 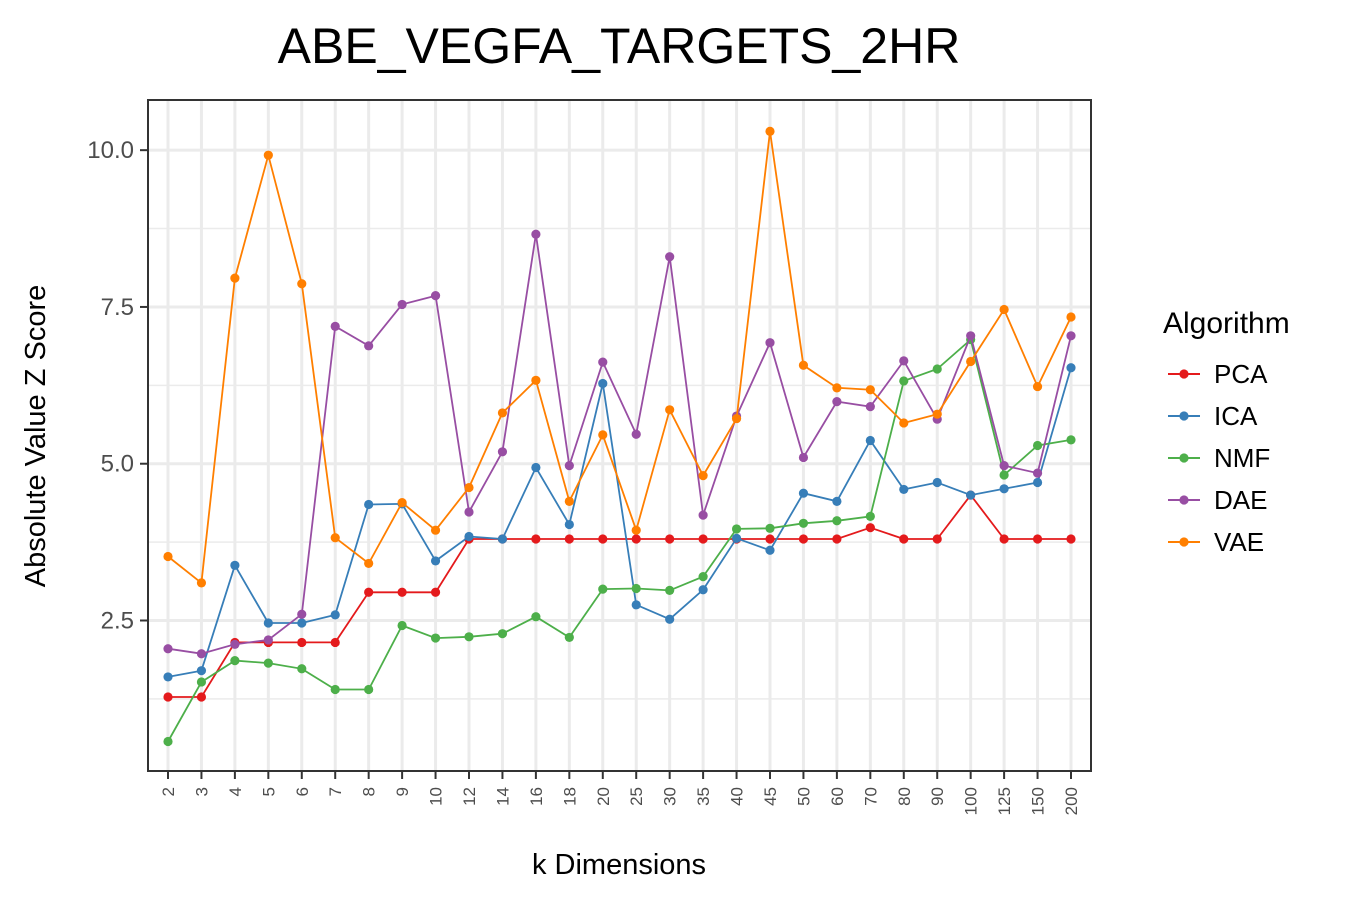 I want to click on x-tick-label: 20, so click(x=603, y=796).